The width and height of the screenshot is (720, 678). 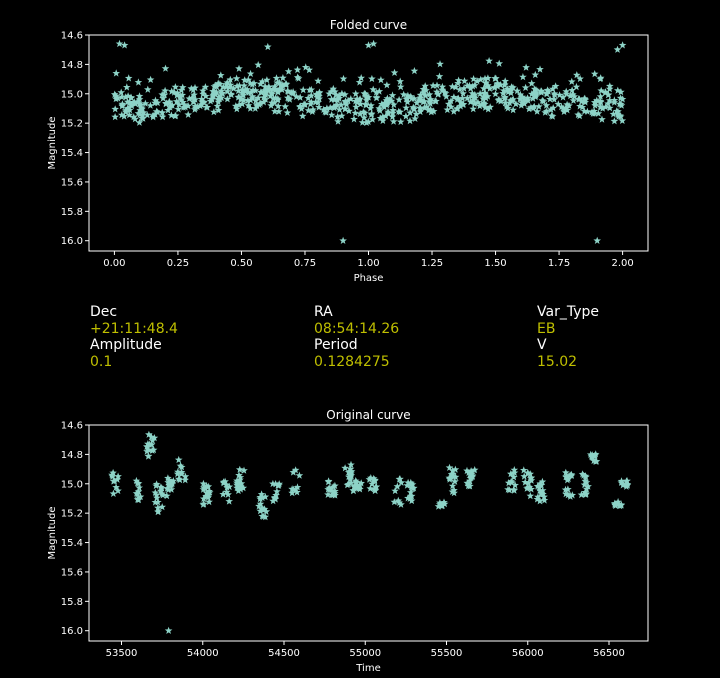 I want to click on original-chart-title: Original curve, so click(x=368, y=415).